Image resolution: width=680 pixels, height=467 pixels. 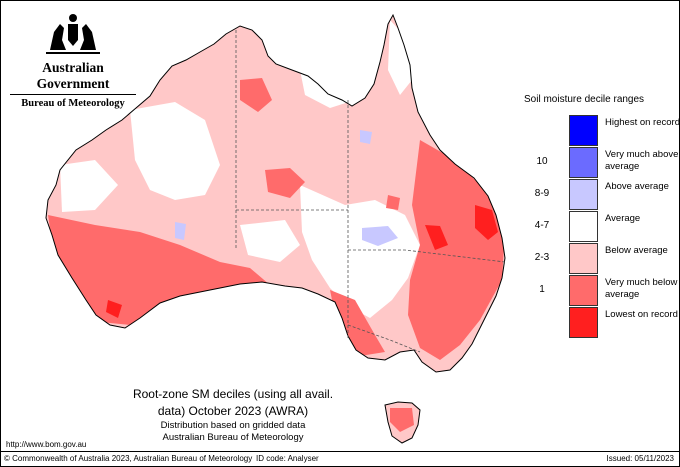 What do you see at coordinates (233, 411) in the screenshot?
I see `caption-title-line2: data) October 2023 (AWRA)` at bounding box center [233, 411].